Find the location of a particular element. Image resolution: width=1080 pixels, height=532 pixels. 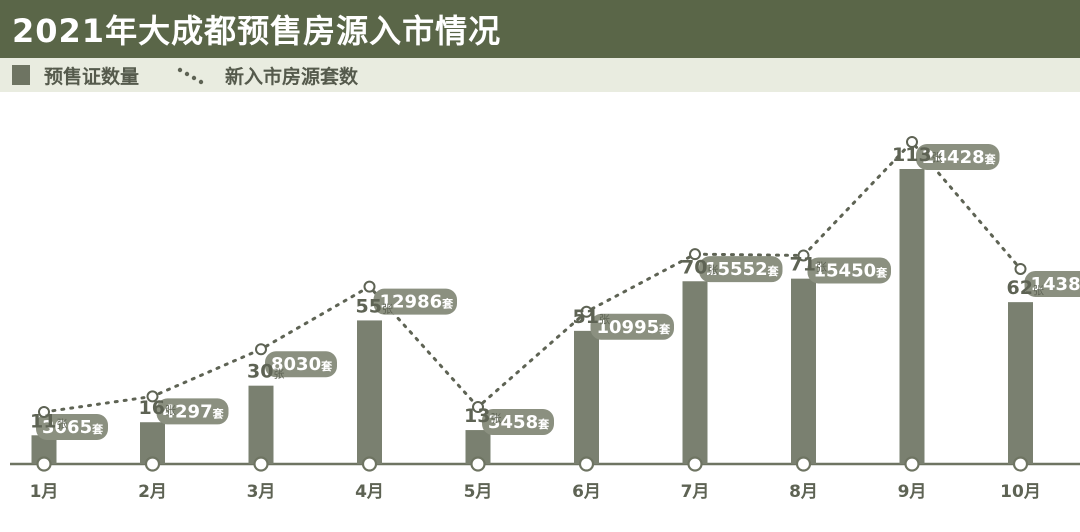

bar-8月 is located at coordinates (803, 371).